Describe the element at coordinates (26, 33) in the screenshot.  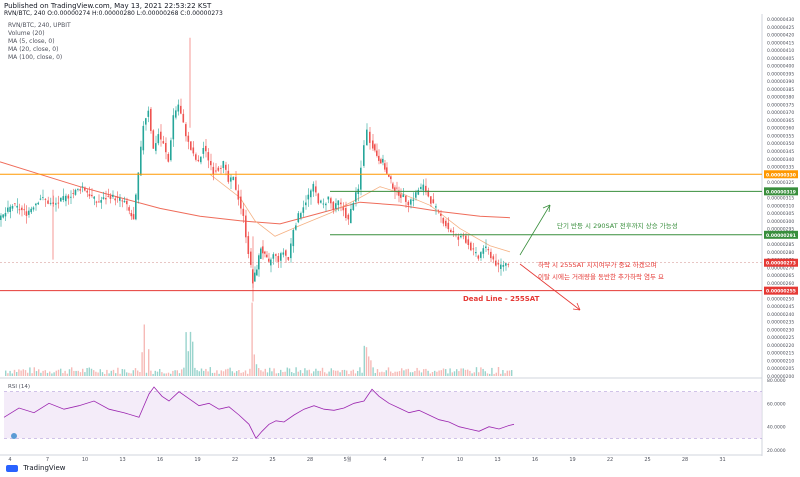
I see `legend-volume: Volume (20)` at that location.